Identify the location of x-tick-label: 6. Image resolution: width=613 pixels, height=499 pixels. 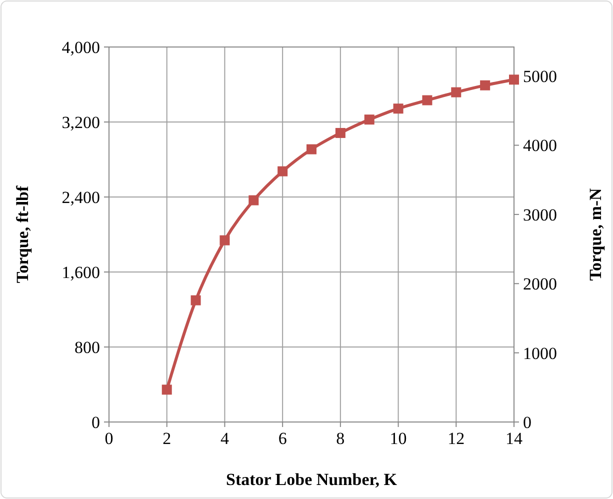
(282, 438).